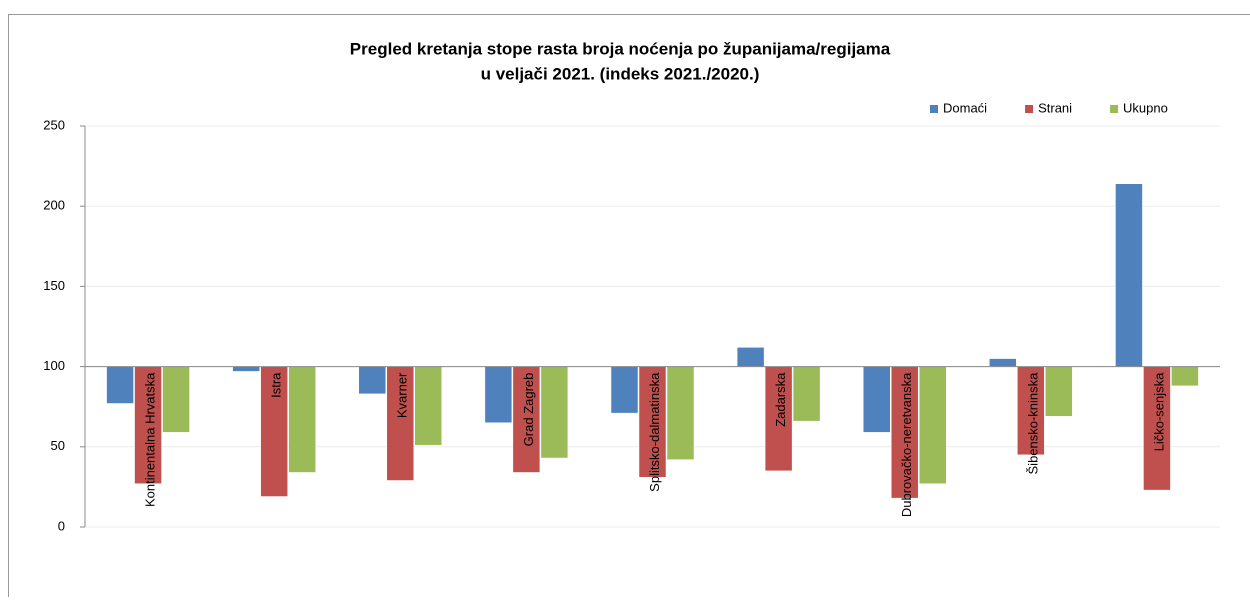 This screenshot has width=1250, height=602. Describe the element at coordinates (1032, 423) in the screenshot. I see `x-tick-label: Šibensko-kninska` at that location.